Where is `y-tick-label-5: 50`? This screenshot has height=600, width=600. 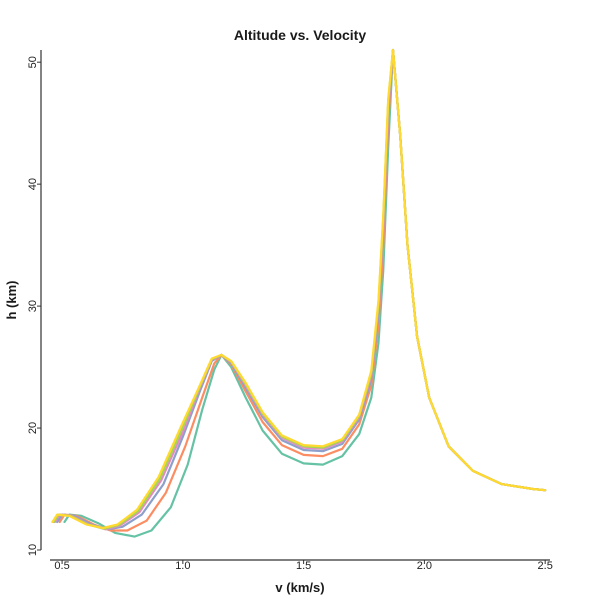
y-tick-label-5: 50 is located at coordinates (33, 62).